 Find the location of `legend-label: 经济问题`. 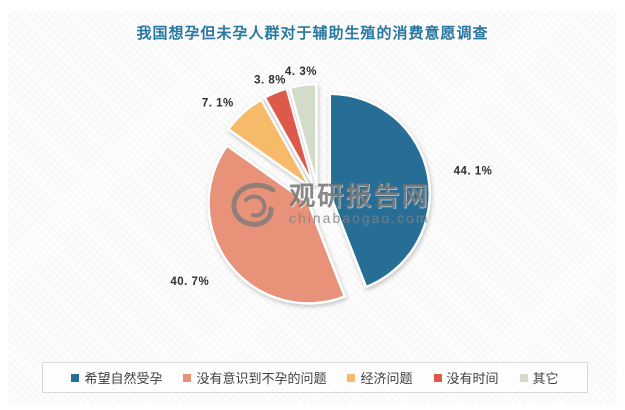

legend-label: 经济问题 is located at coordinates (386, 378).